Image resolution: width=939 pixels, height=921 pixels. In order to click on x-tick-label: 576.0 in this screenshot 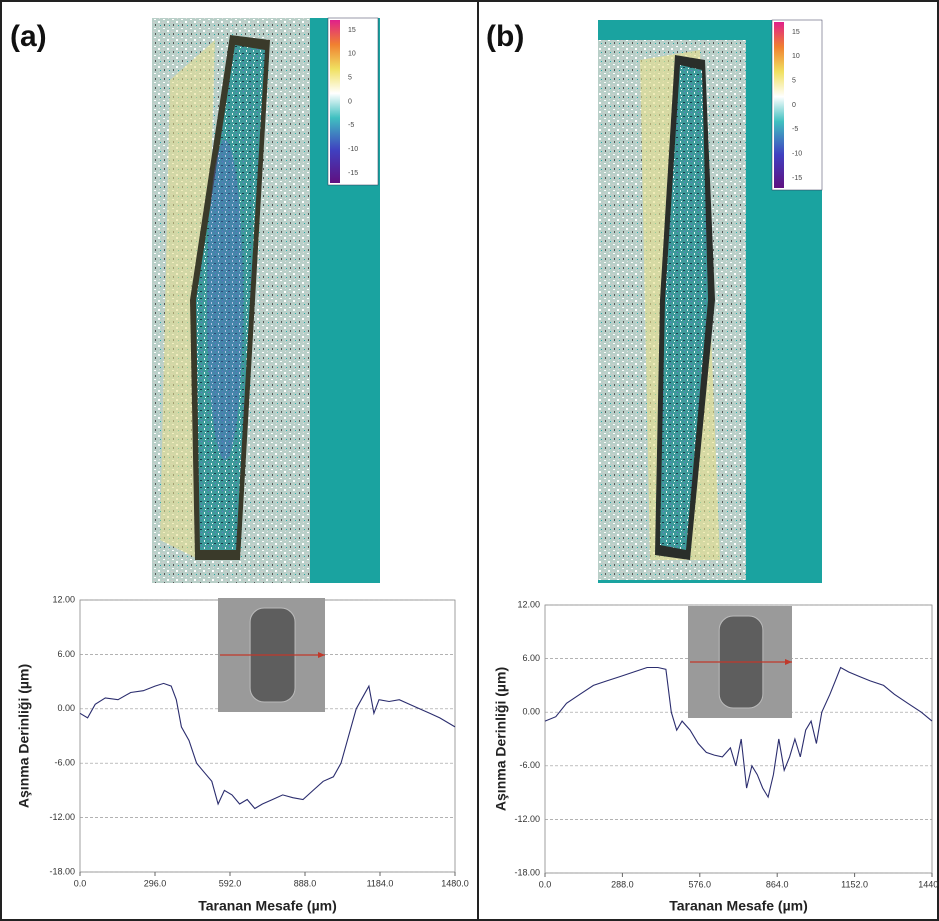, I will do `click(700, 884)`.